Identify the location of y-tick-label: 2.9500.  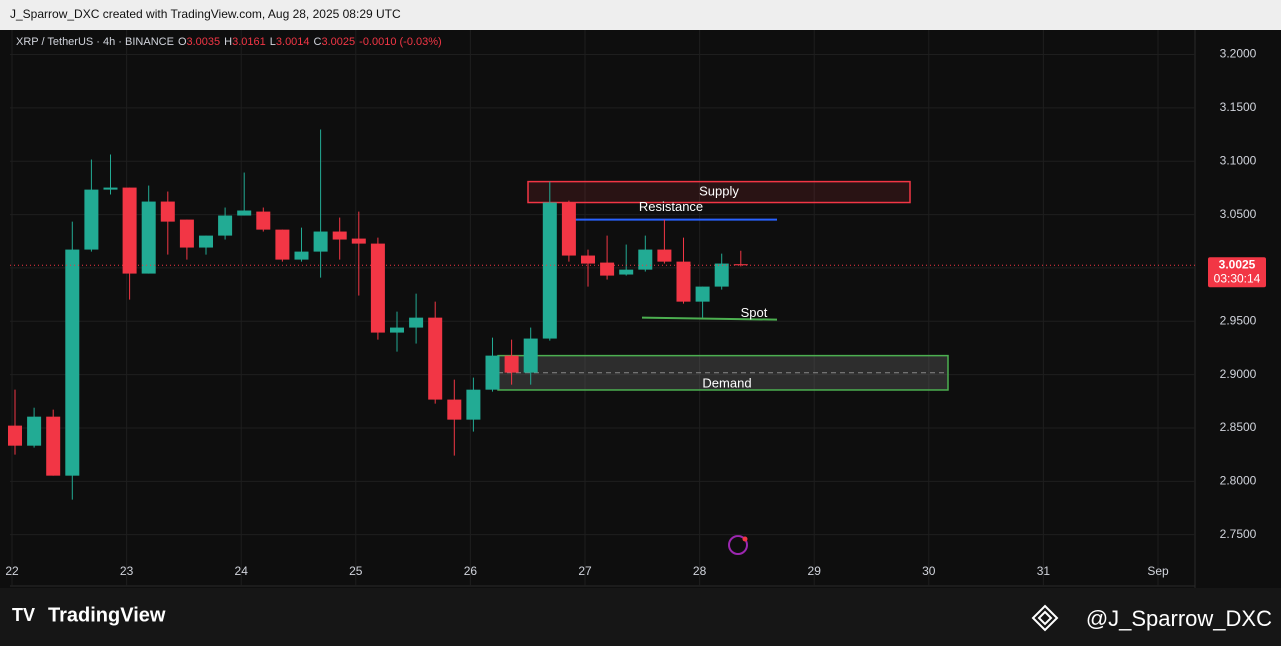
(1238, 320).